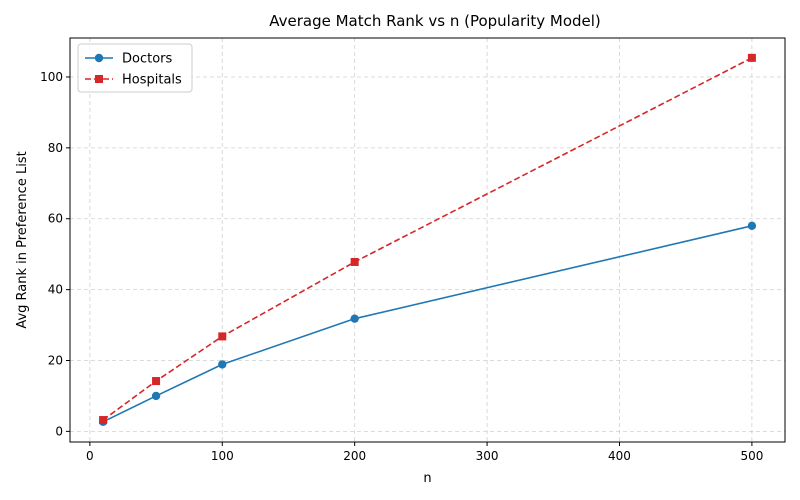 The height and width of the screenshot is (500, 800). I want to click on x-tick-label: 0, so click(90, 456).